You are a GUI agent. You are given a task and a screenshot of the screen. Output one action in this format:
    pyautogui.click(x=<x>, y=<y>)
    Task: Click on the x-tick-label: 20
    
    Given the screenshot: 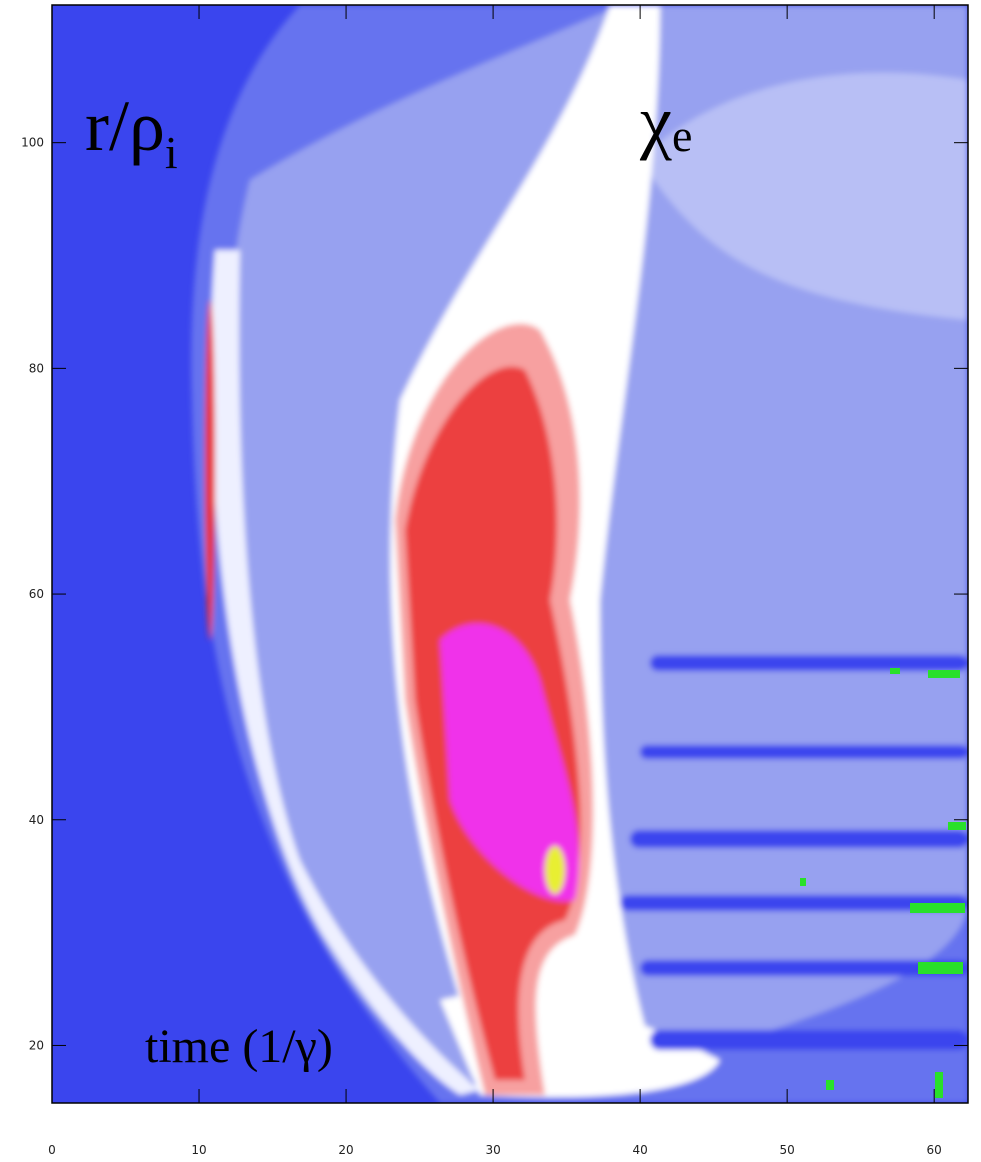 What is the action you would take?
    pyautogui.click(x=345, y=1150)
    